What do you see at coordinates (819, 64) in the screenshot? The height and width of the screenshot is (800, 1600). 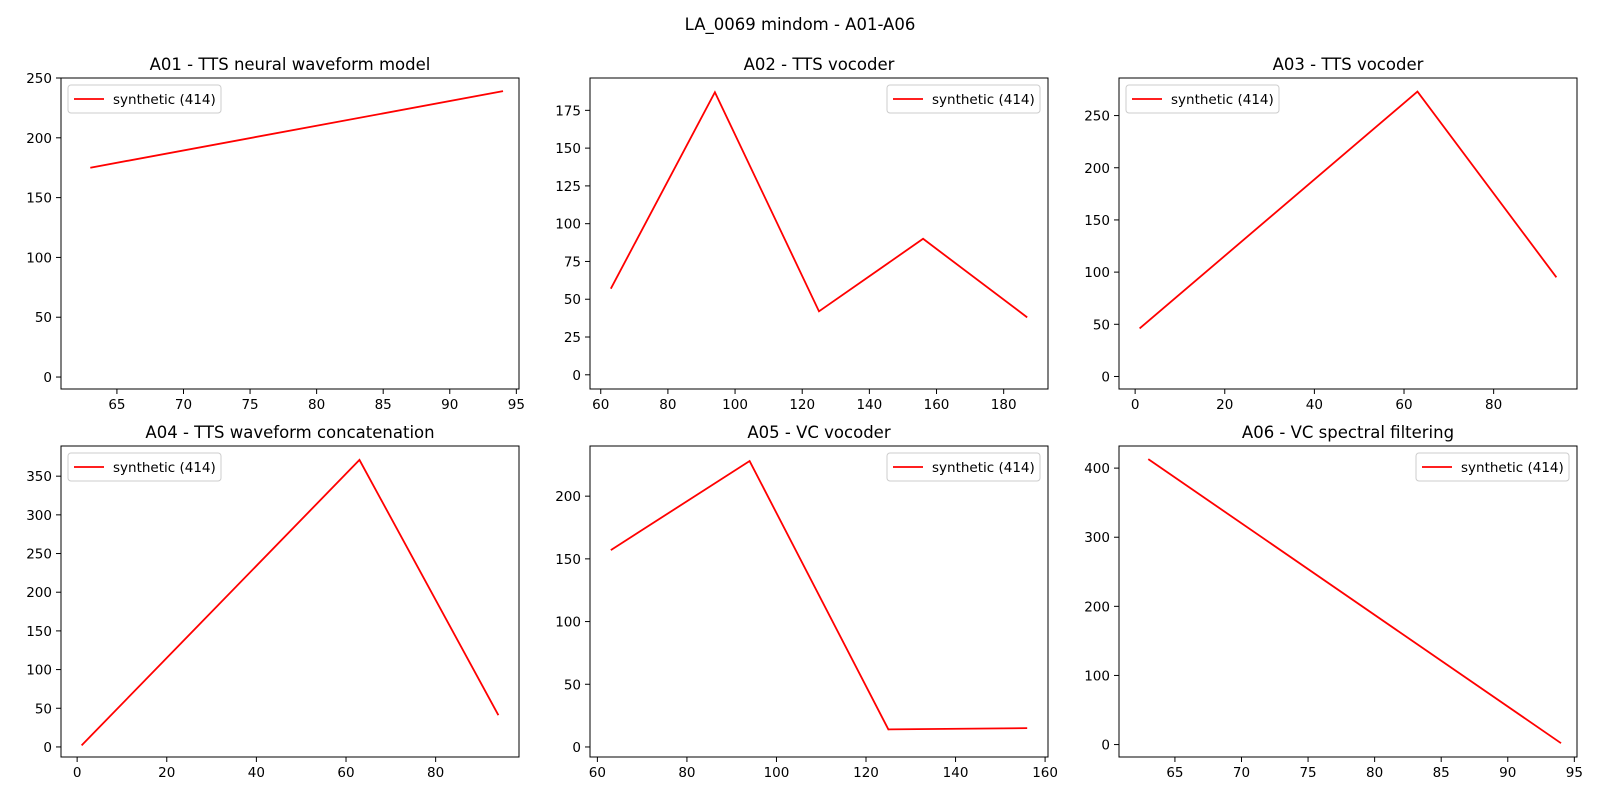 I see `subplot-title: A02 - TTS vocoder` at bounding box center [819, 64].